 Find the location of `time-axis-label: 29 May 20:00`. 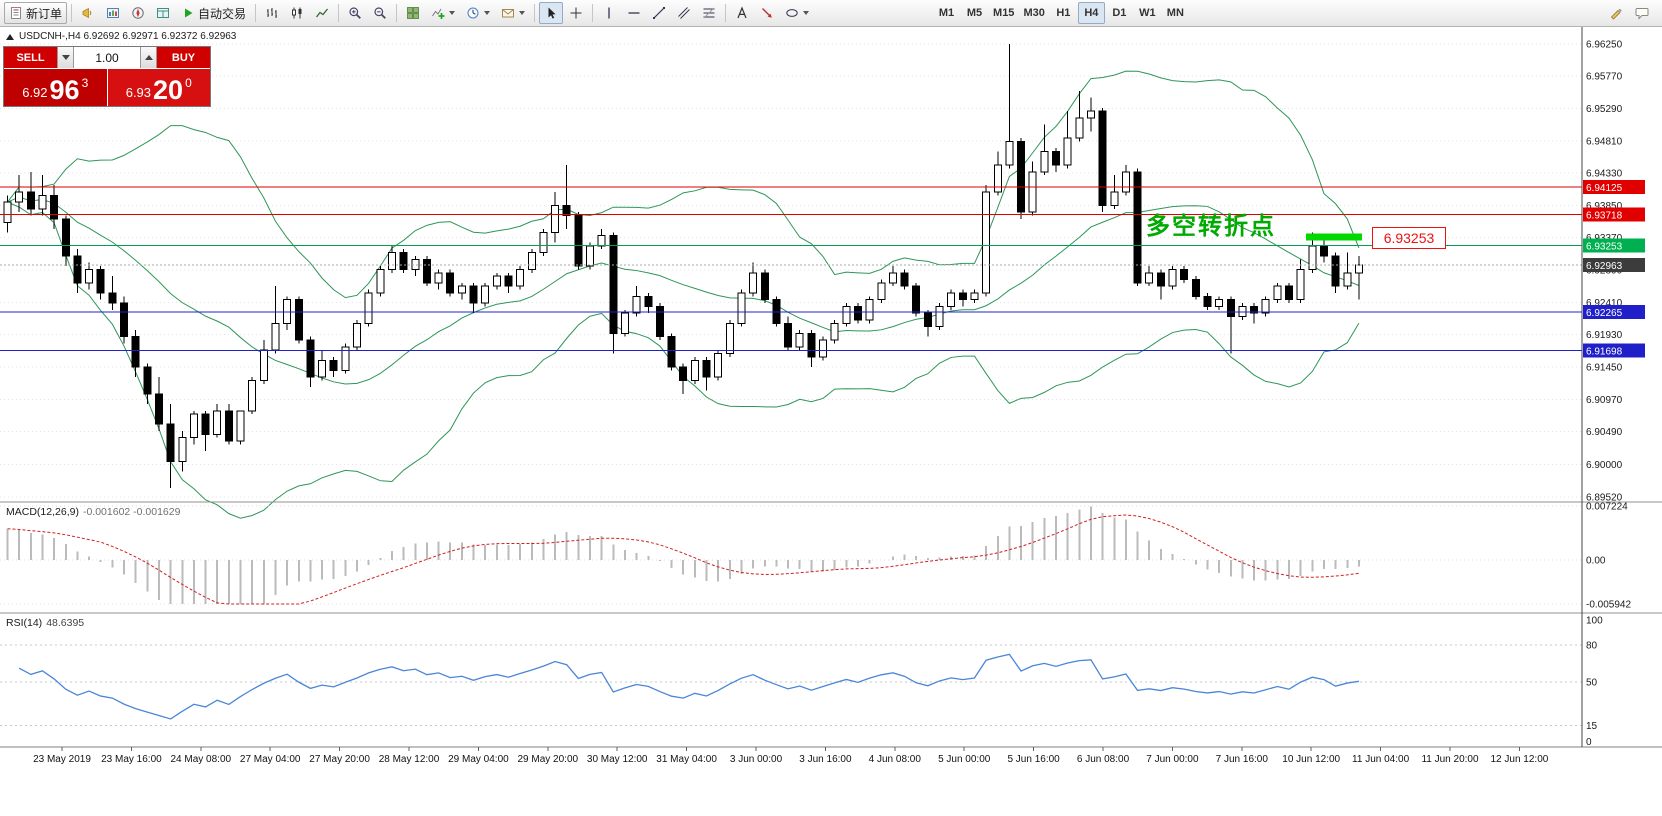

time-axis-label: 29 May 20:00 is located at coordinates (547, 759).